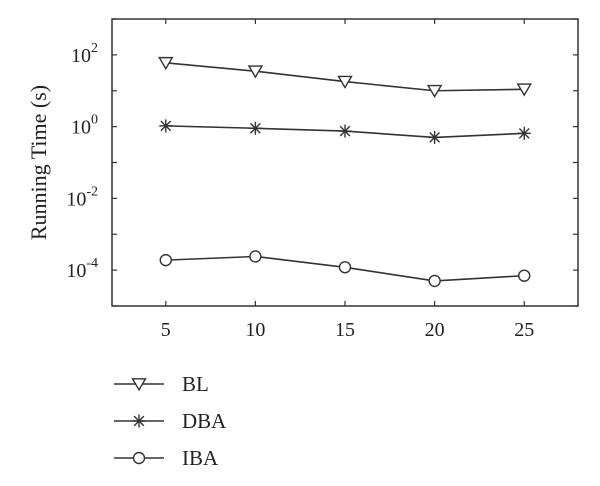  Describe the element at coordinates (345, 330) in the screenshot. I see `x-tick-label: 15` at that location.